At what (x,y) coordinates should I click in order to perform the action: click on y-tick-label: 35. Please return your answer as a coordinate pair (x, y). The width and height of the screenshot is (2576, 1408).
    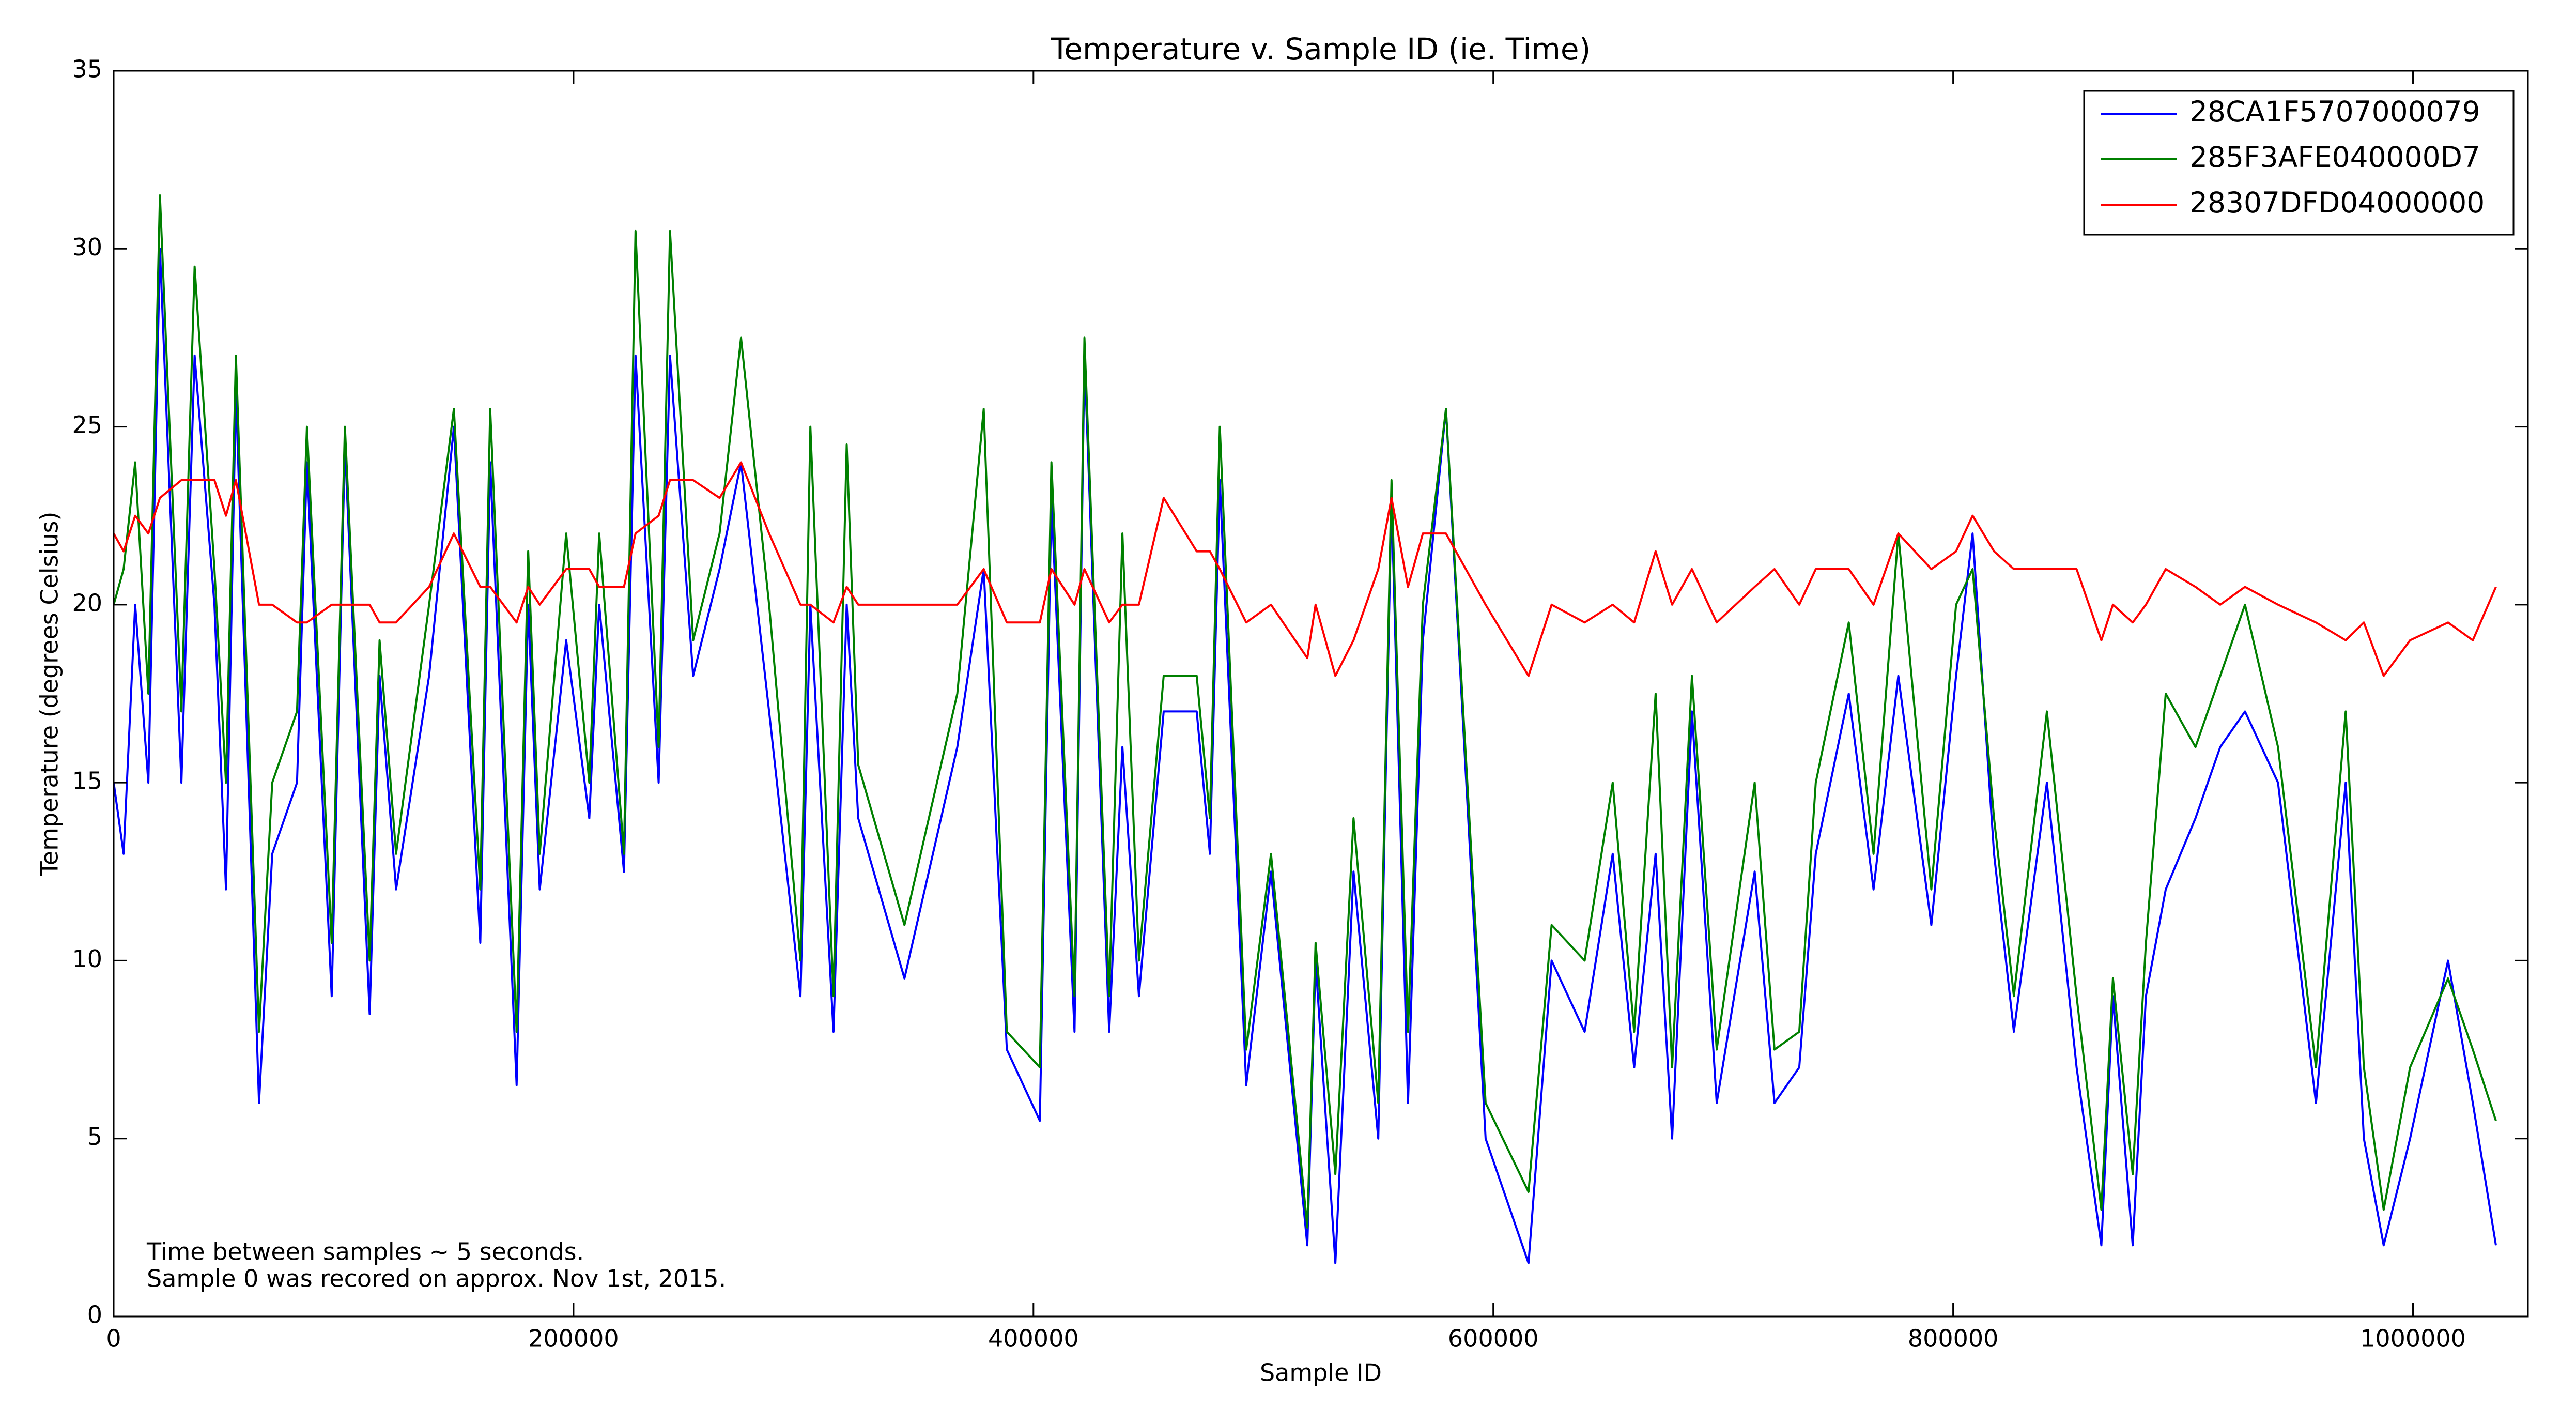
    Looking at the image, I should click on (87, 69).